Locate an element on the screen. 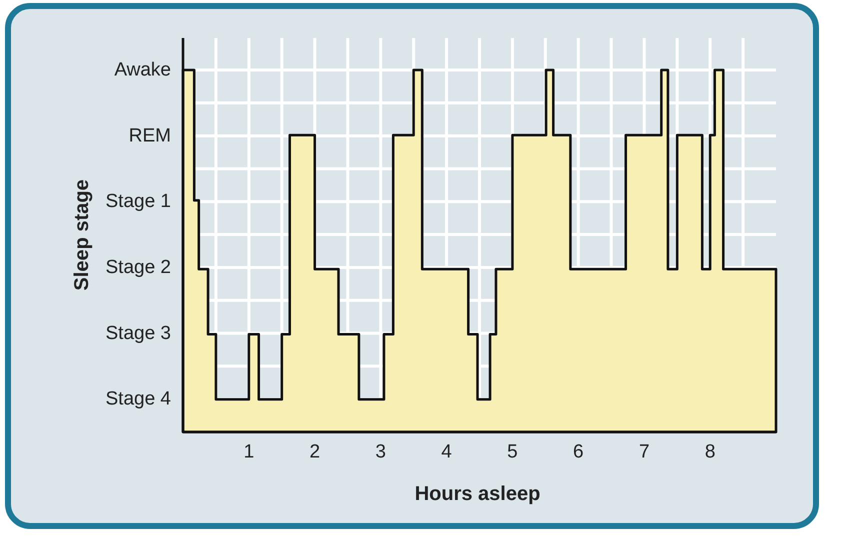 The image size is (842, 558). x-tick-label: 6 is located at coordinates (578, 451).